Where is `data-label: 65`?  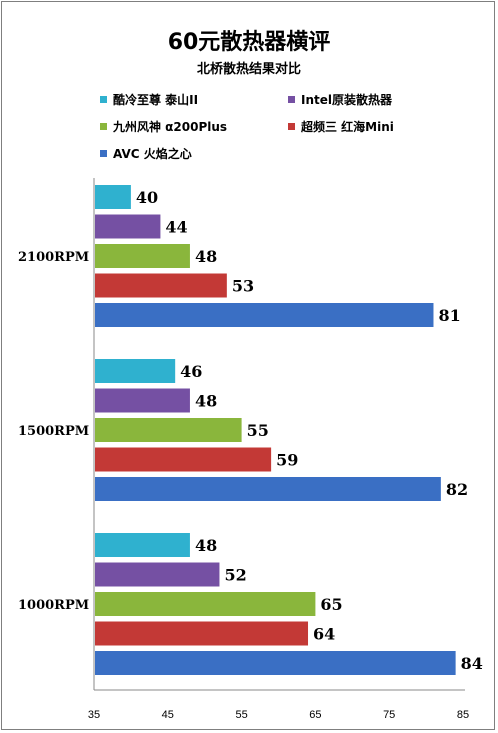
data-label: 65 is located at coordinates (331, 604).